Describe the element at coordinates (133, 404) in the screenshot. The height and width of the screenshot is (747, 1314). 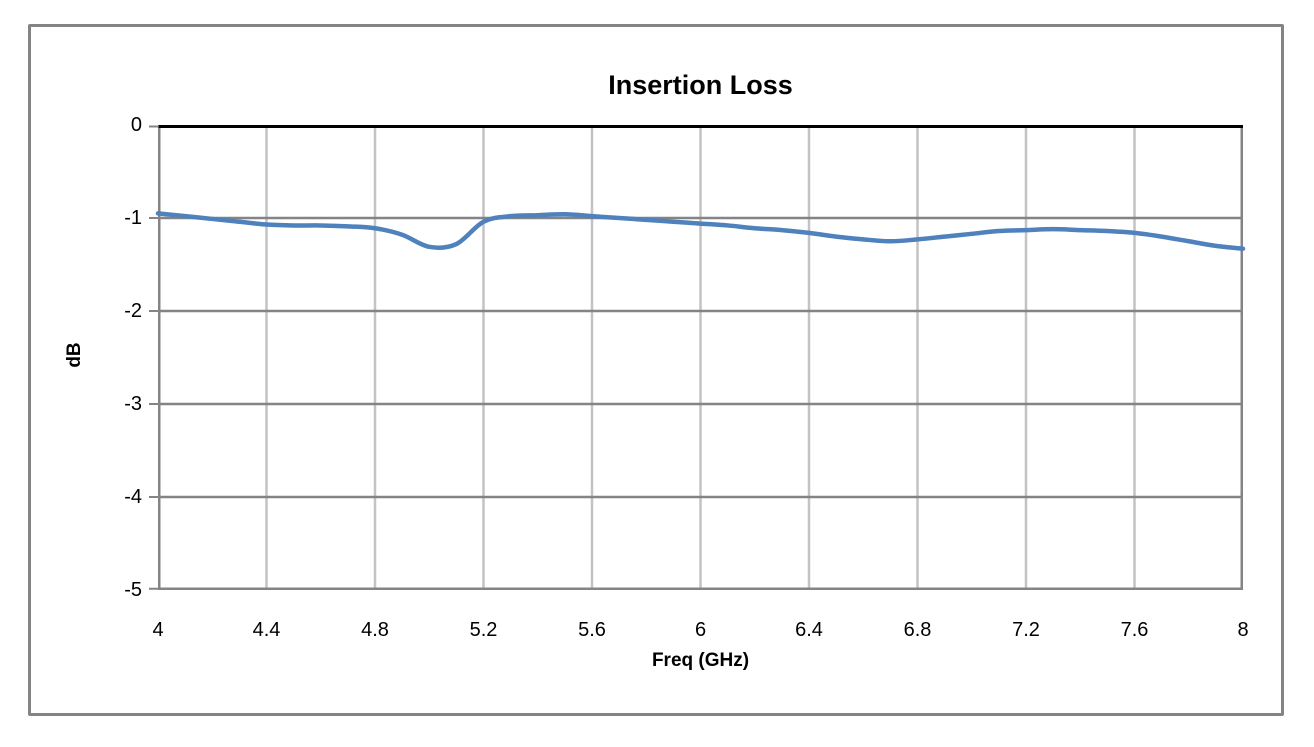
I see `y-tick-label: -3` at that location.